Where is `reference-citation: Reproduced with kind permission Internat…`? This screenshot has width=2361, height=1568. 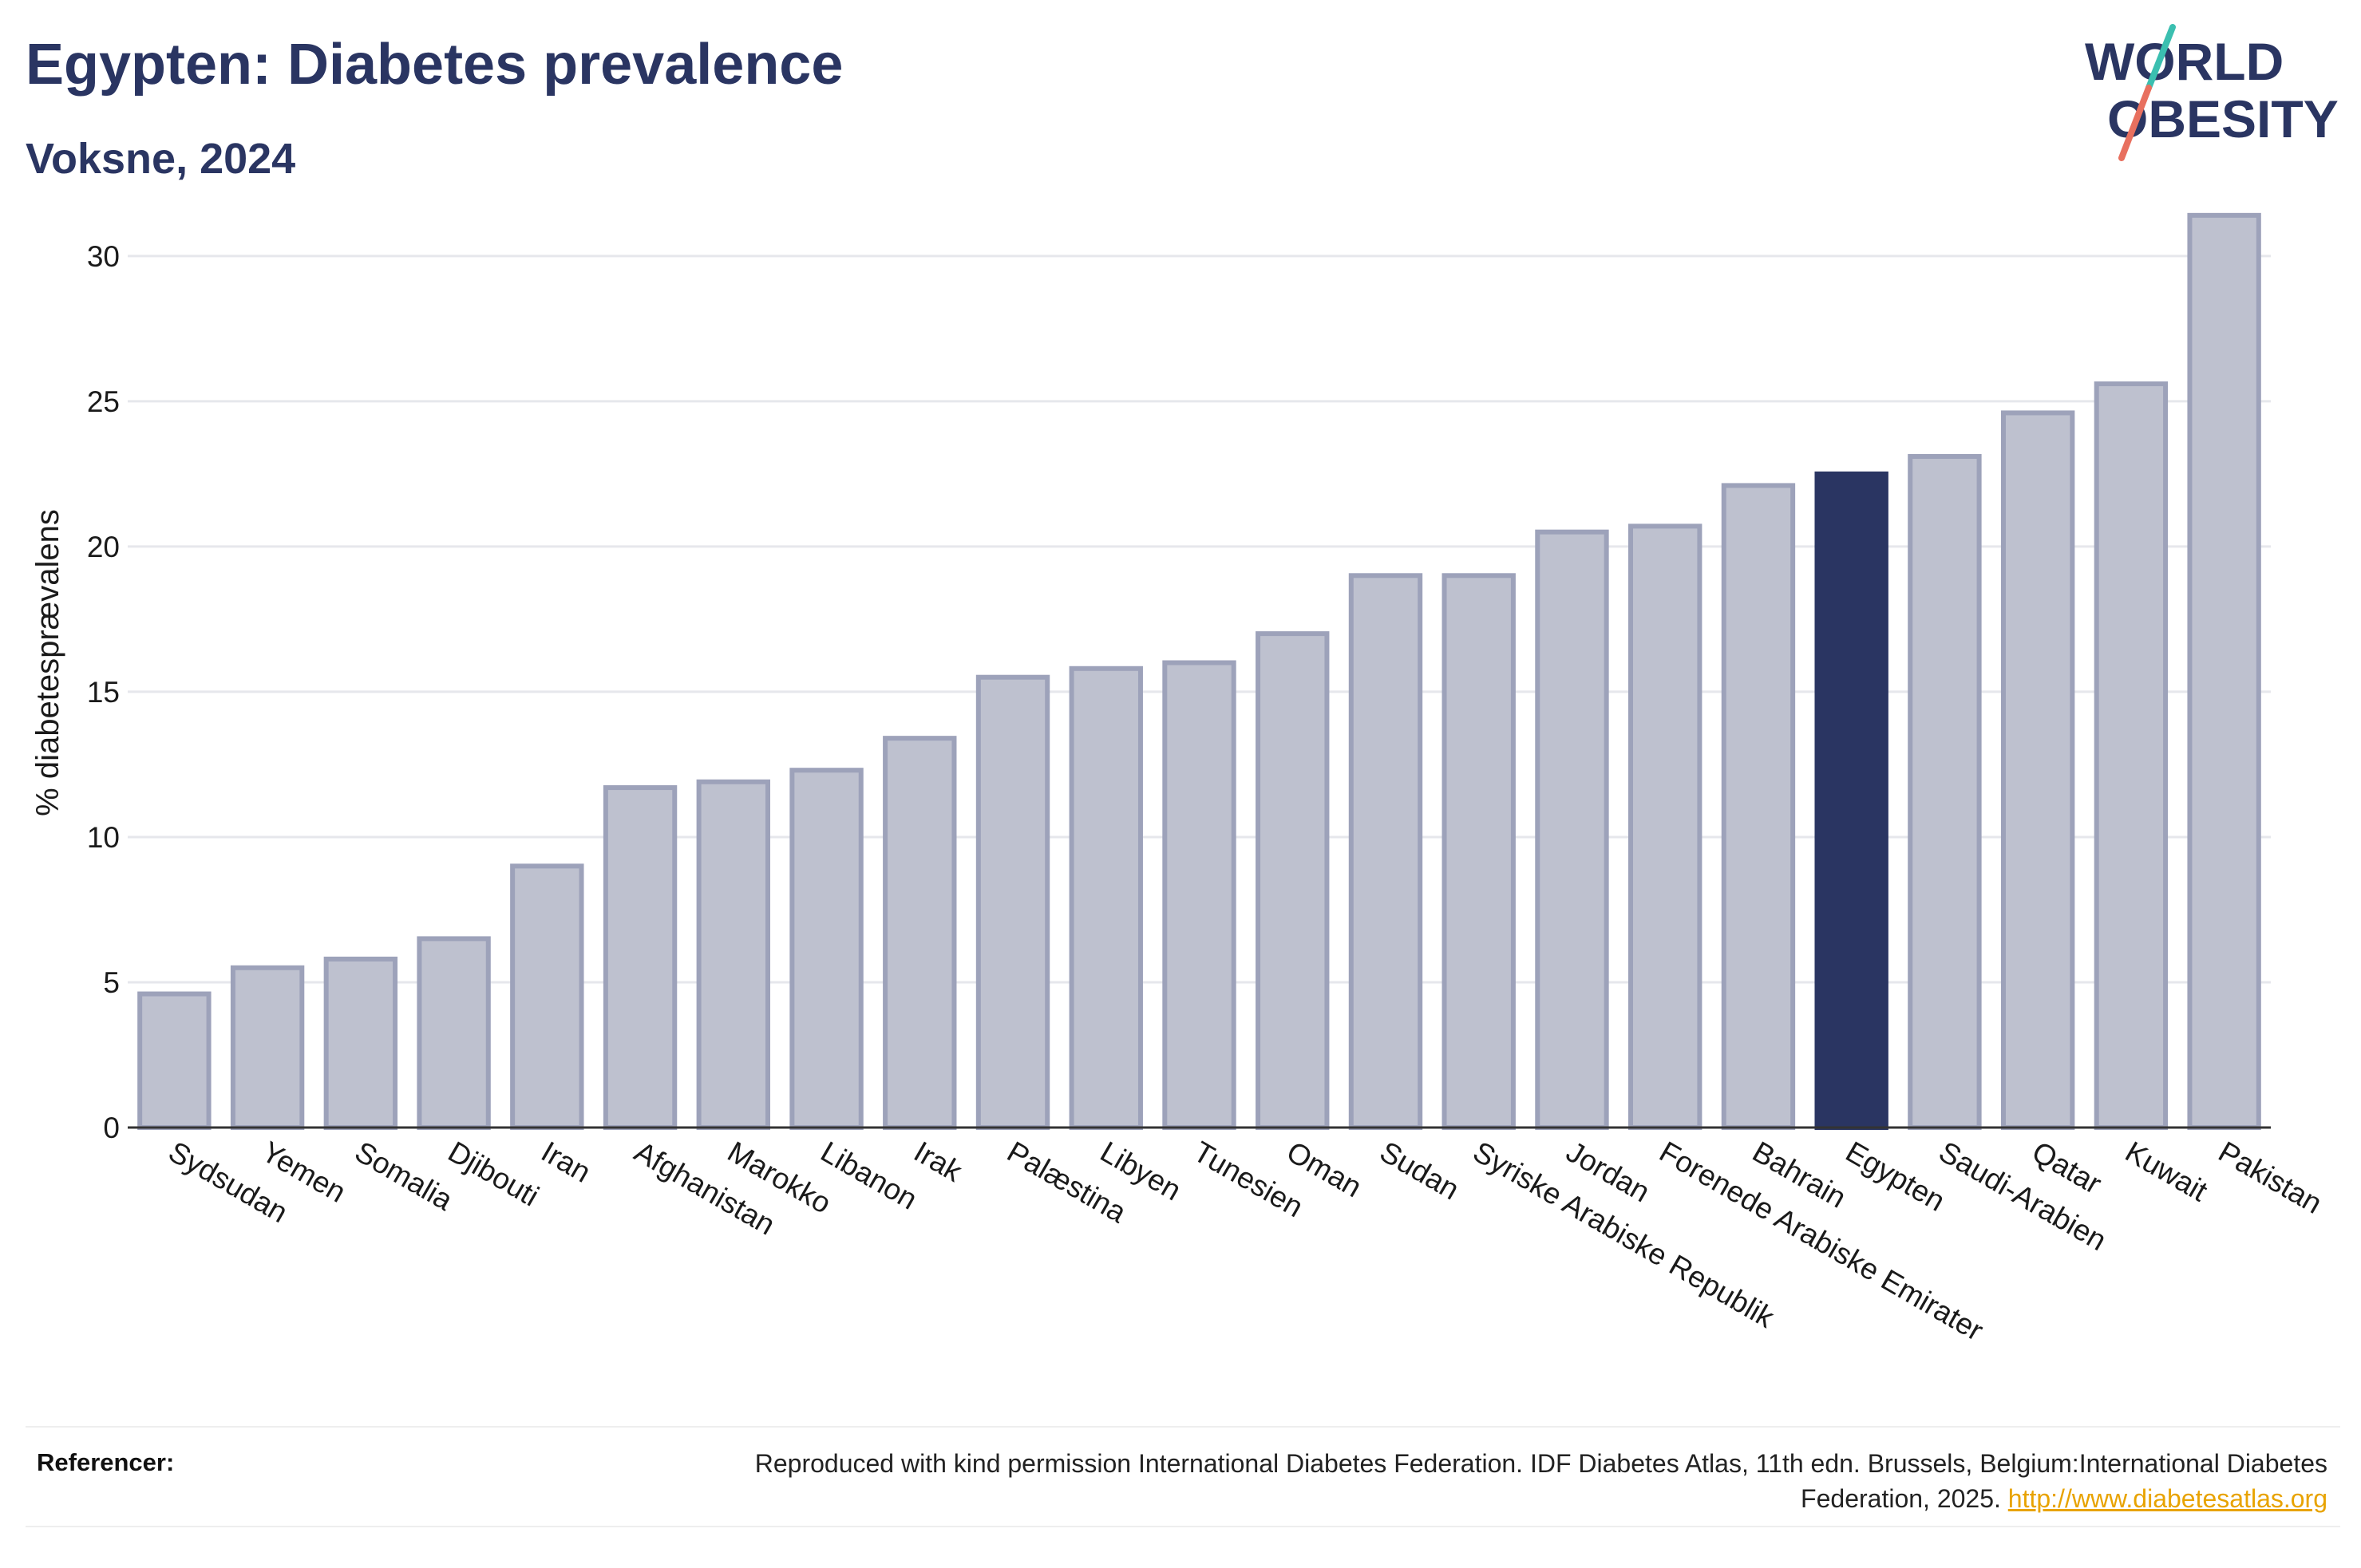
reference-citation: Reproduced with kind permission Internat… is located at coordinates (1540, 1481).